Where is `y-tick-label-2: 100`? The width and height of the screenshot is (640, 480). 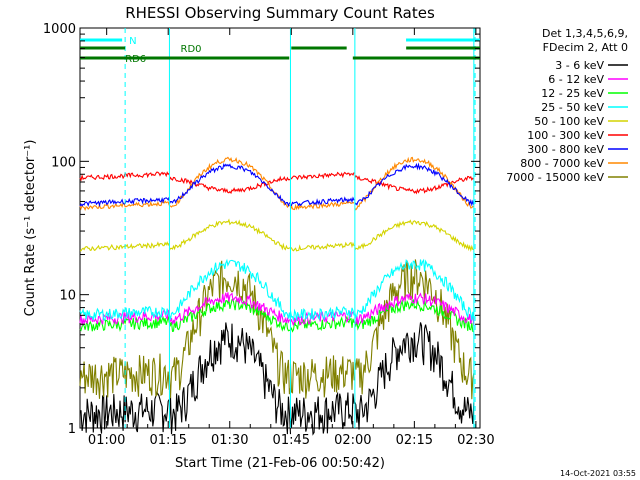 y-tick-label-2: 100 is located at coordinates (63, 162).